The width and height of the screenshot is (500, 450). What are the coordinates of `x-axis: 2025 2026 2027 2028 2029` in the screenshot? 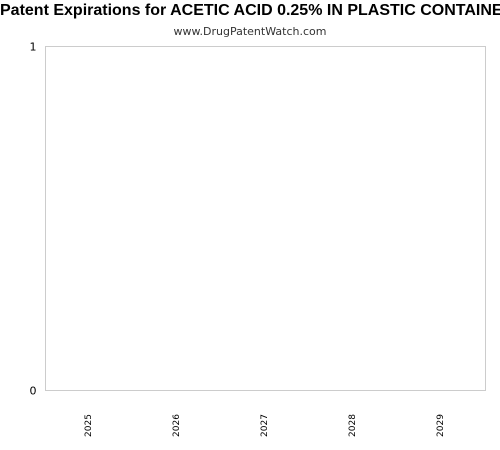 It's located at (265, 425).